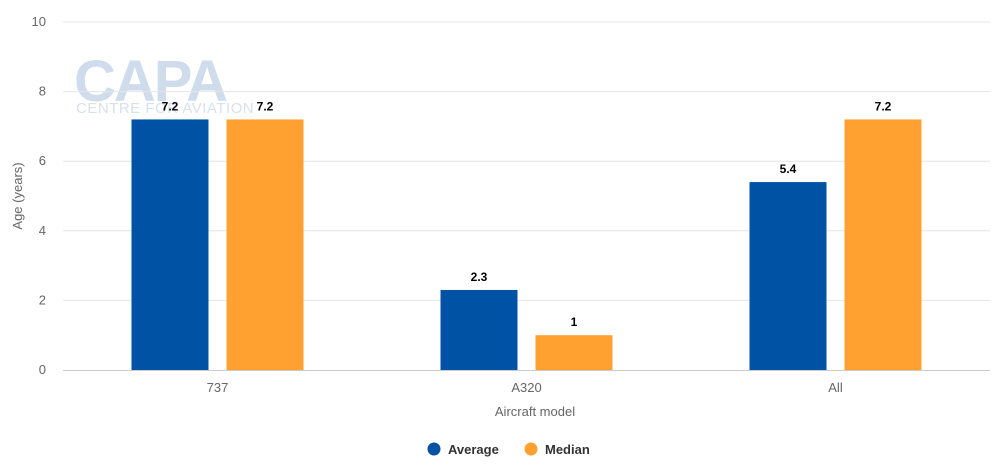 The height and width of the screenshot is (471, 992). Describe the element at coordinates (434, 449) in the screenshot. I see `legend-marker-average` at that location.